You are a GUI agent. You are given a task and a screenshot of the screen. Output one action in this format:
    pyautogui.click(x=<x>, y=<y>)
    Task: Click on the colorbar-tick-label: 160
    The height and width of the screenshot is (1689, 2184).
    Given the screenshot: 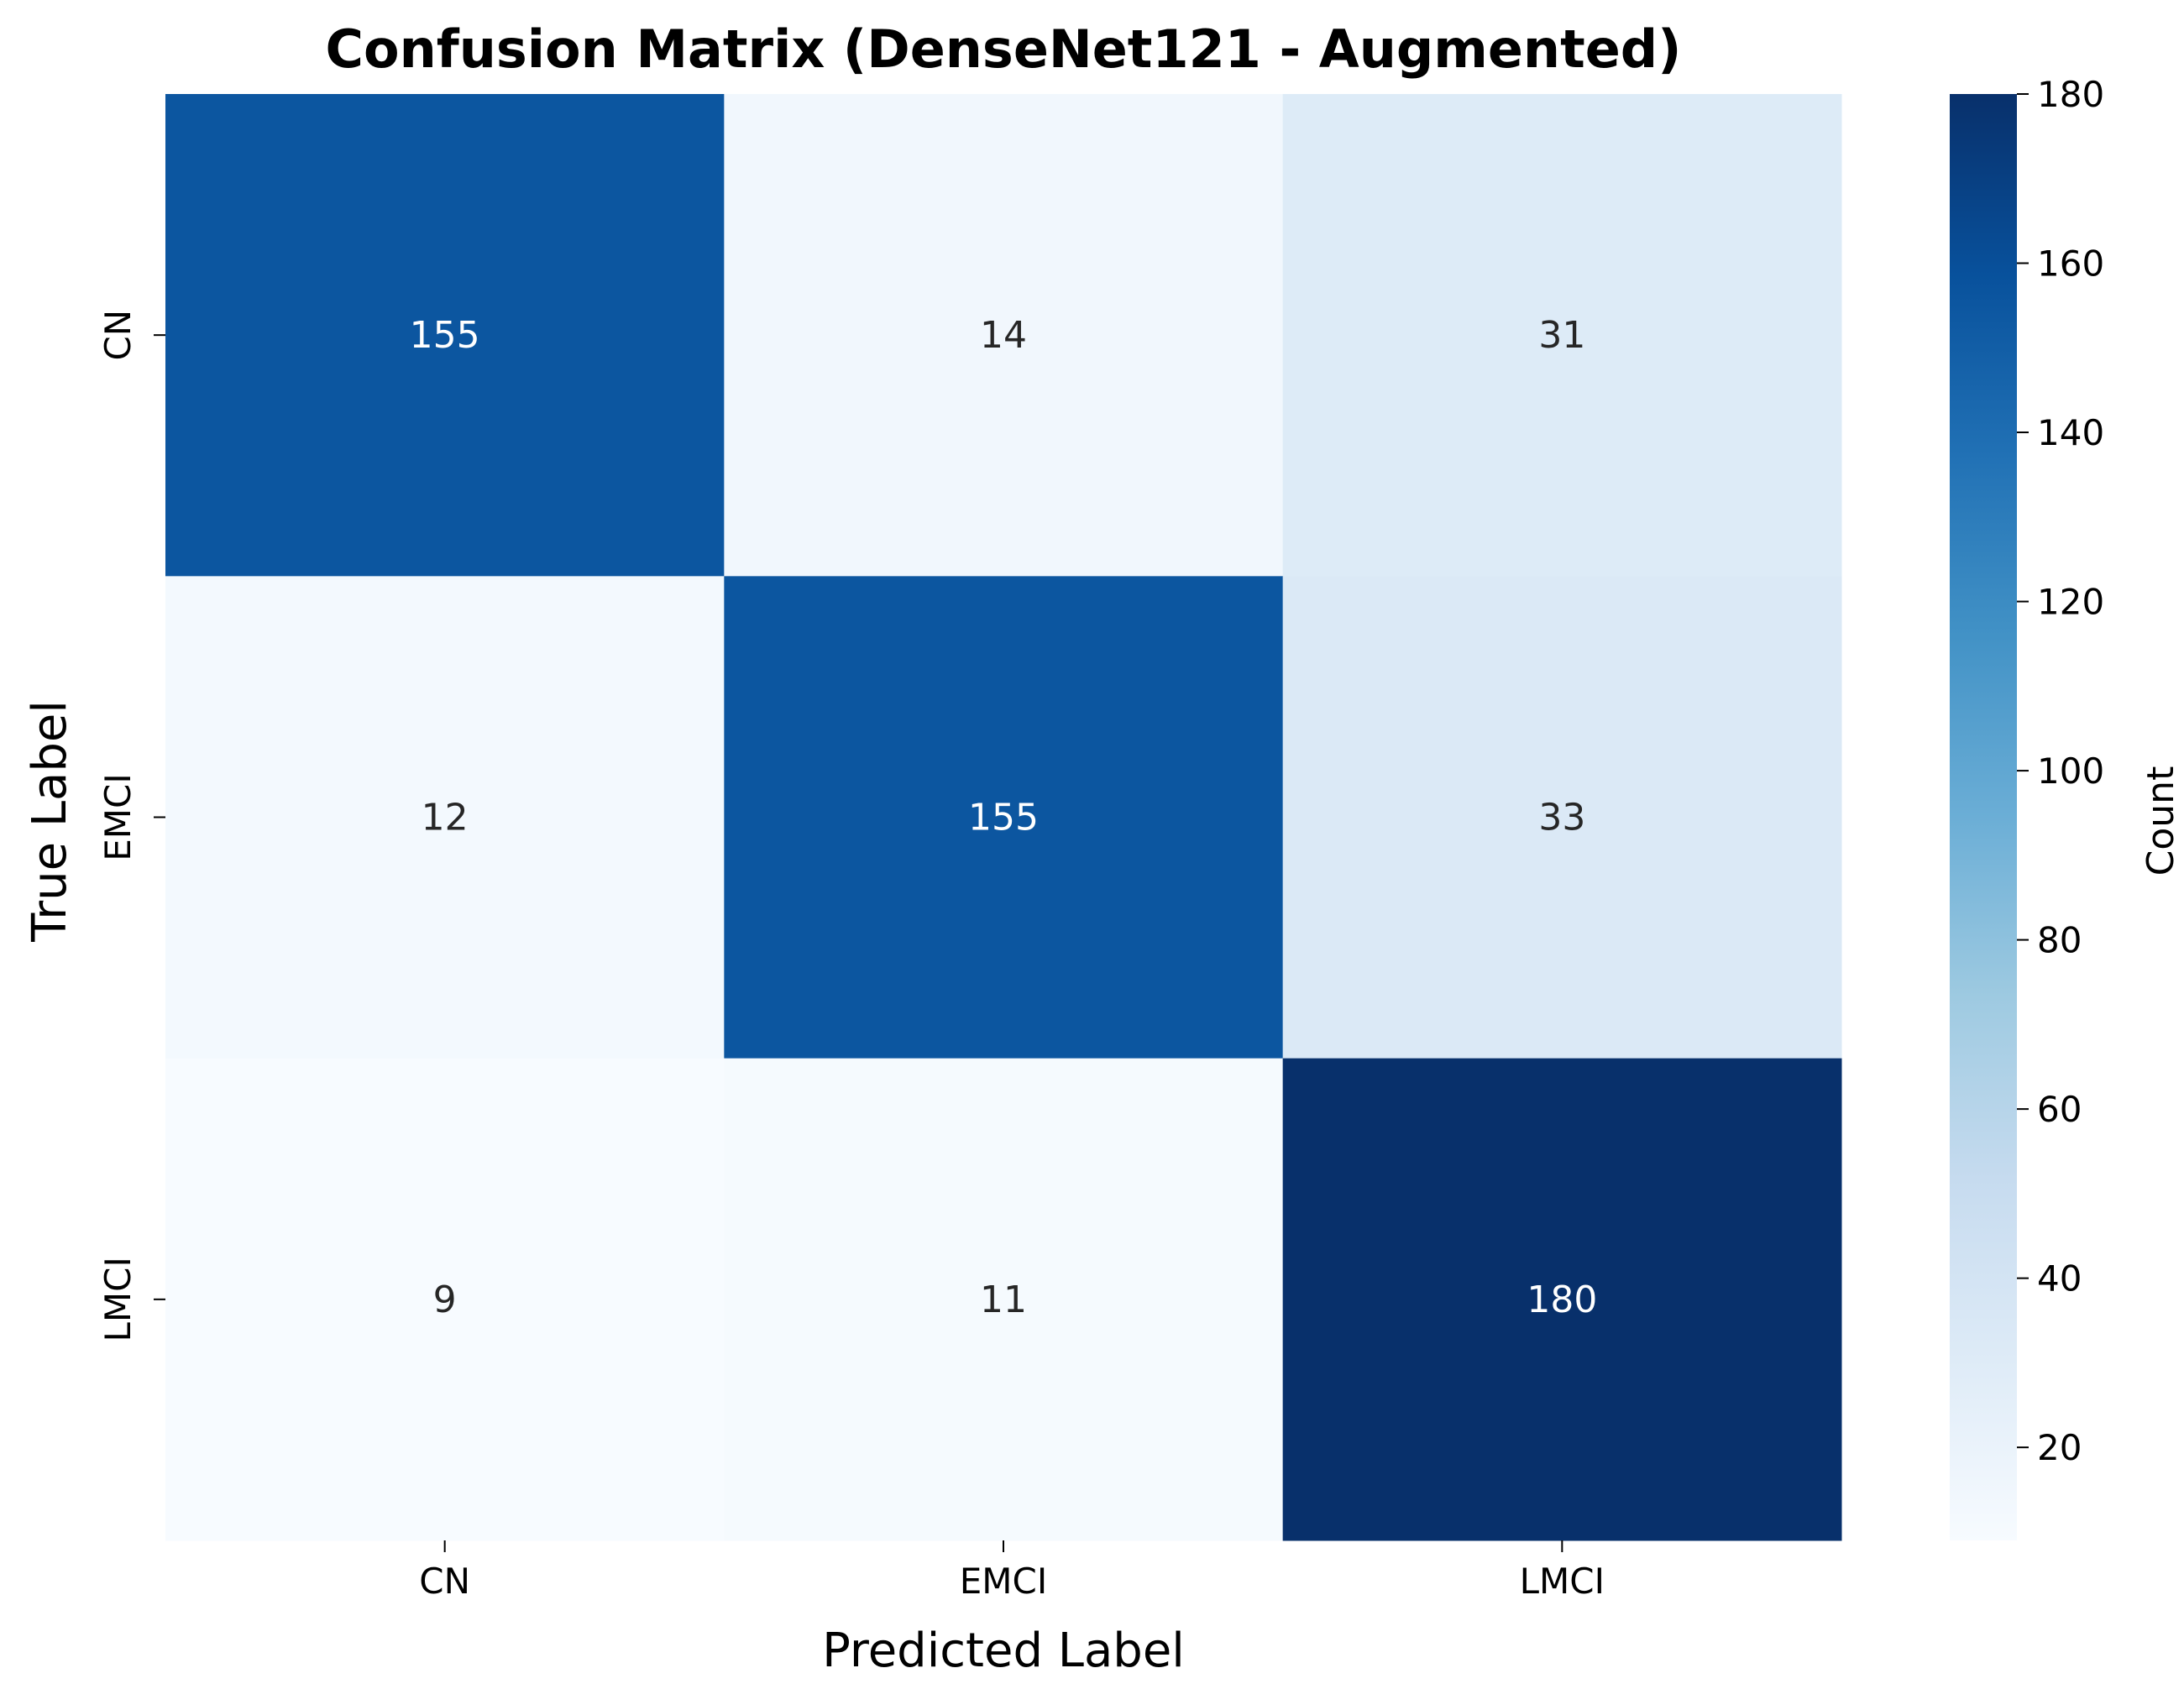 What is the action you would take?
    pyautogui.click(x=2070, y=264)
    